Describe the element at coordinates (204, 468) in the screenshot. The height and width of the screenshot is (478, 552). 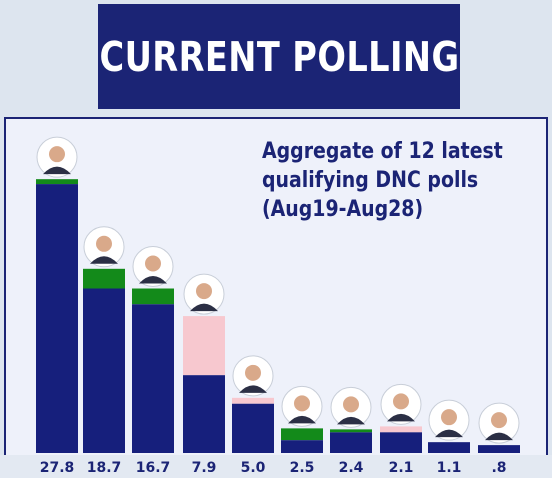
I see `value-label-4: 7.9` at that location.